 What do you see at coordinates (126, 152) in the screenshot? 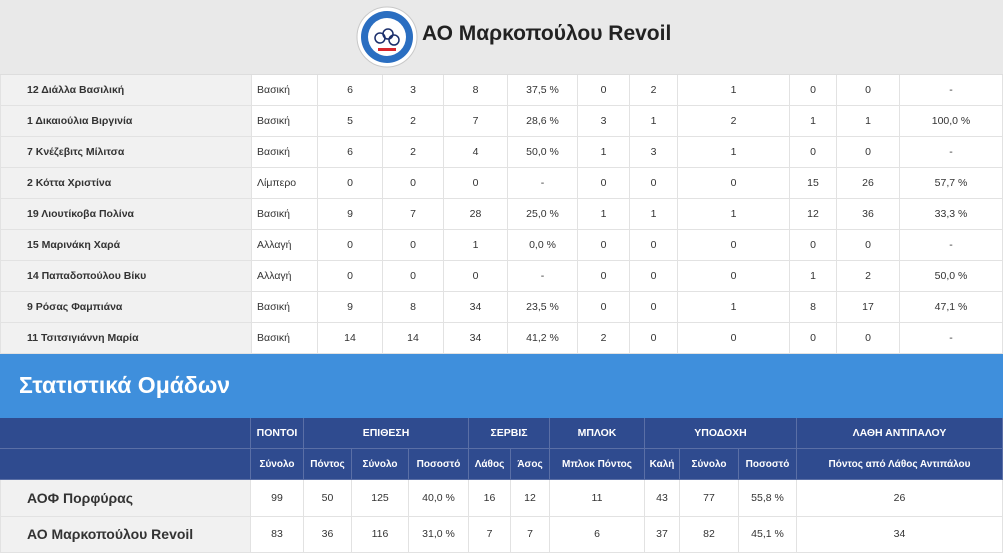
I see `player-name: 7 Κνέζεβιτς Μίλιτσα` at bounding box center [126, 152].